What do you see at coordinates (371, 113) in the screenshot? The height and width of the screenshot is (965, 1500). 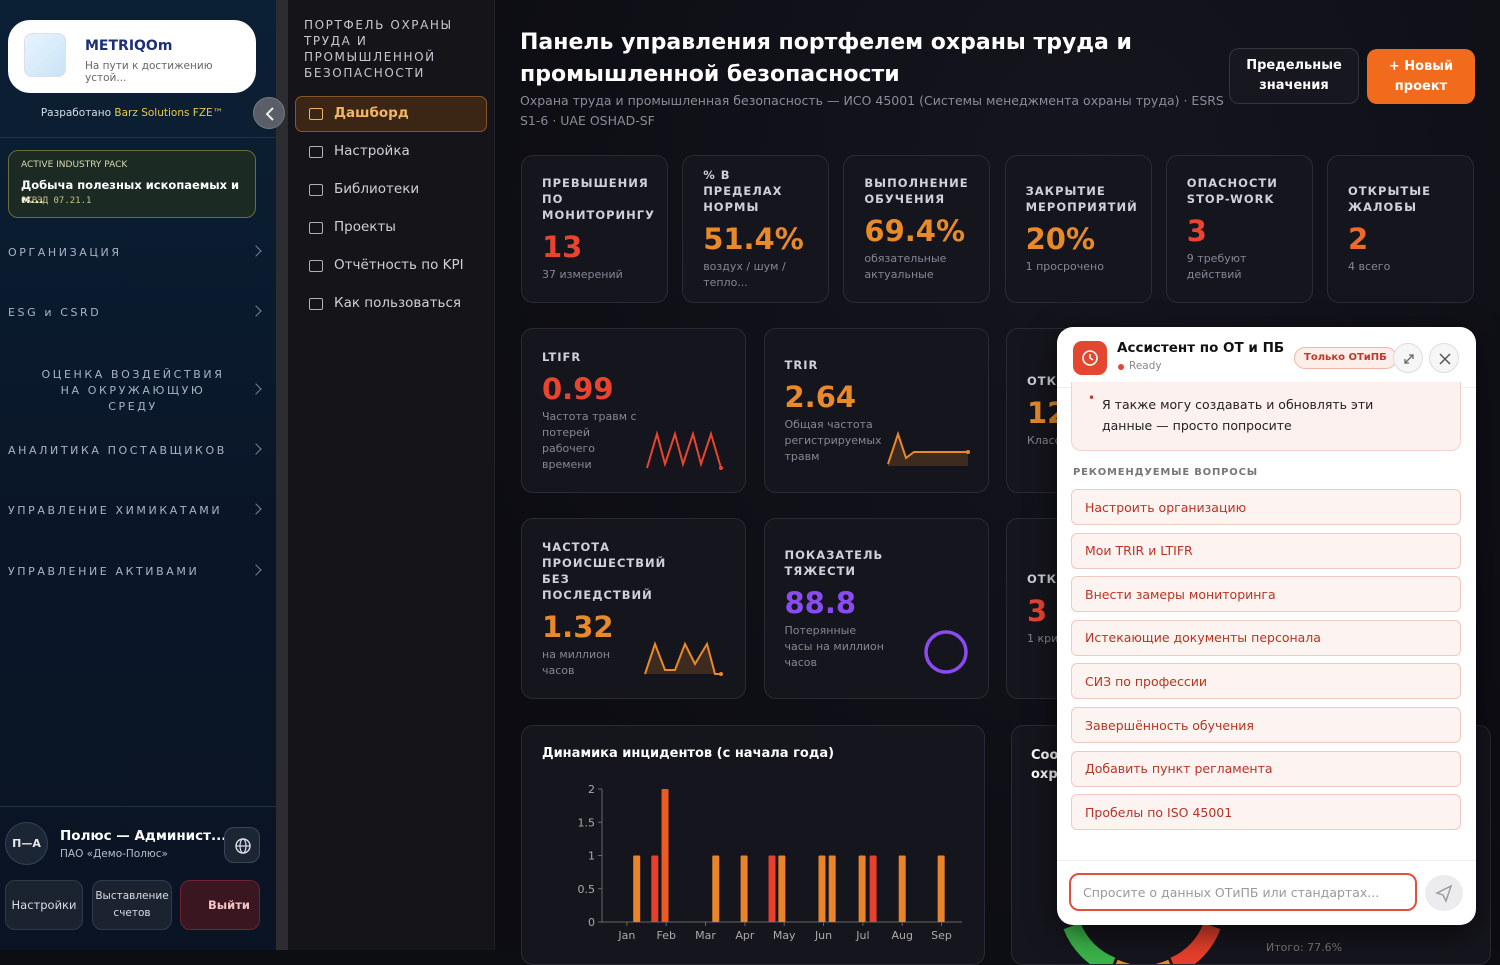 I see `nav-item: Дашборд` at bounding box center [371, 113].